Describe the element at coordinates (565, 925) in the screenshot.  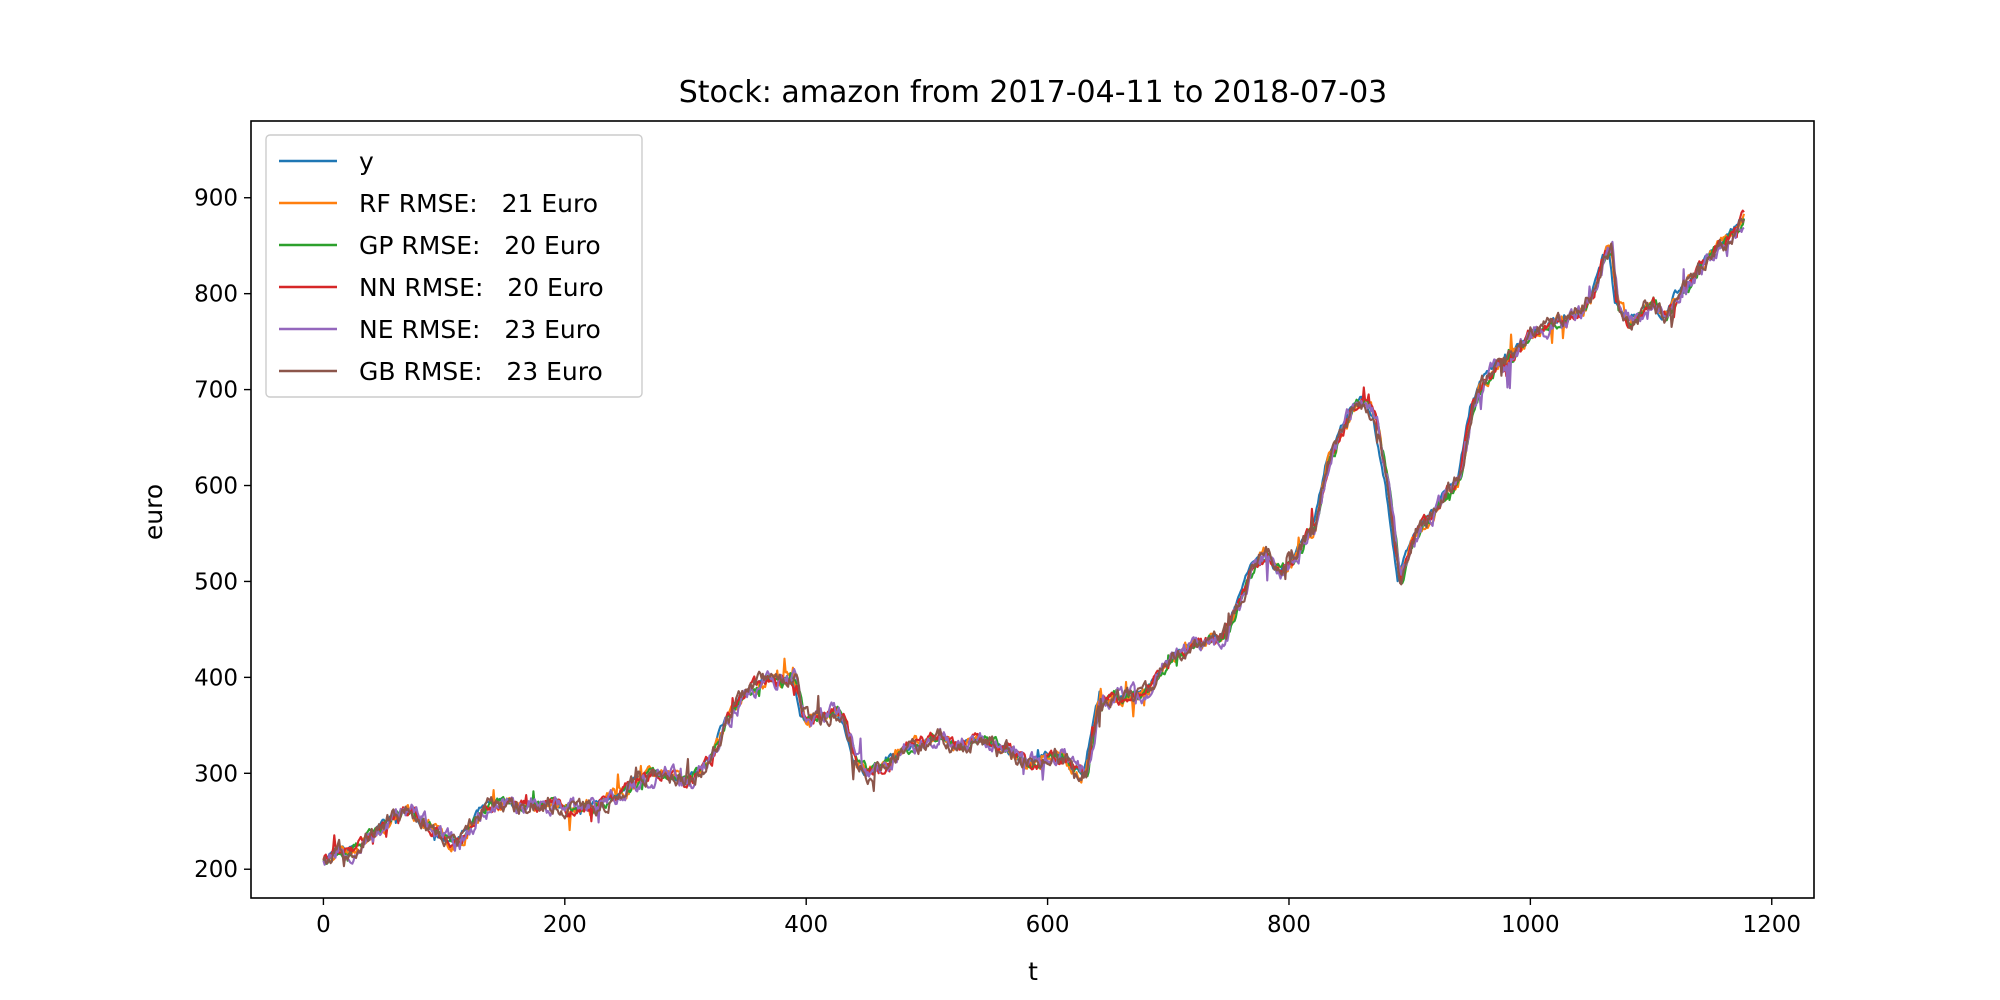
I see `x-tick-label: 200` at that location.